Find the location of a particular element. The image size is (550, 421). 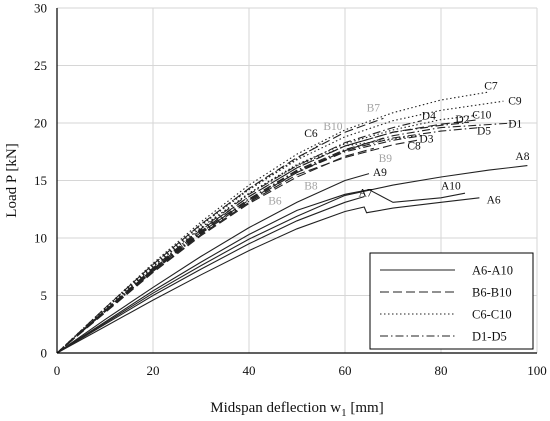

curve-label-D5: D5 is located at coordinates (484, 132).